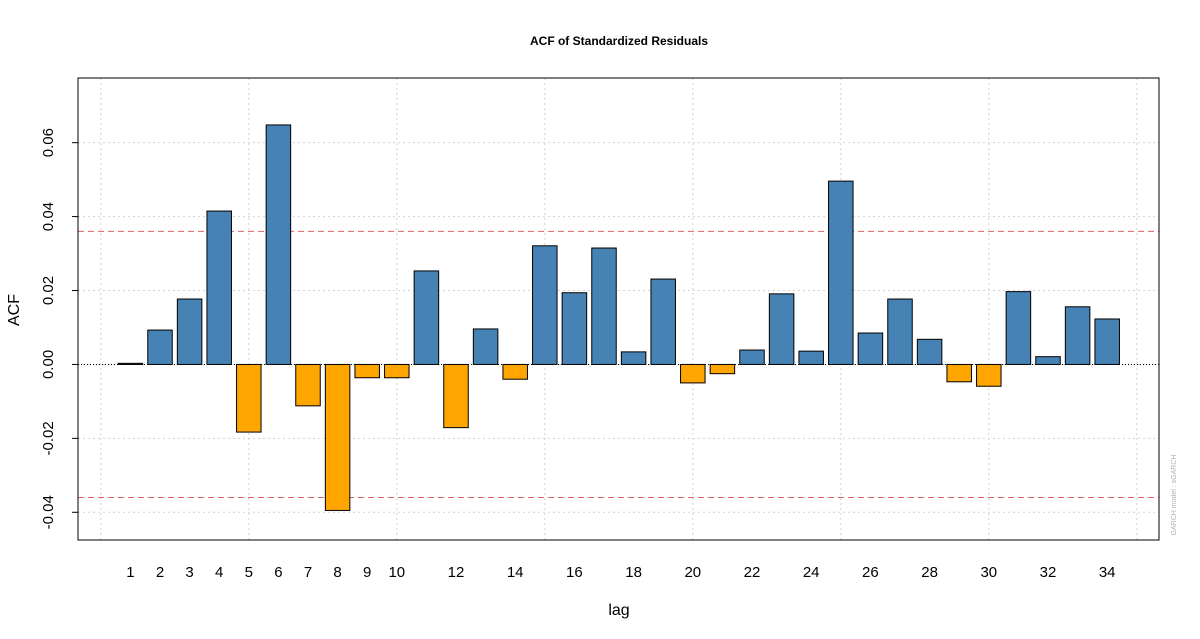 The image size is (1200, 639). What do you see at coordinates (219, 572) in the screenshot?
I see `x-tick-label: 4` at bounding box center [219, 572].